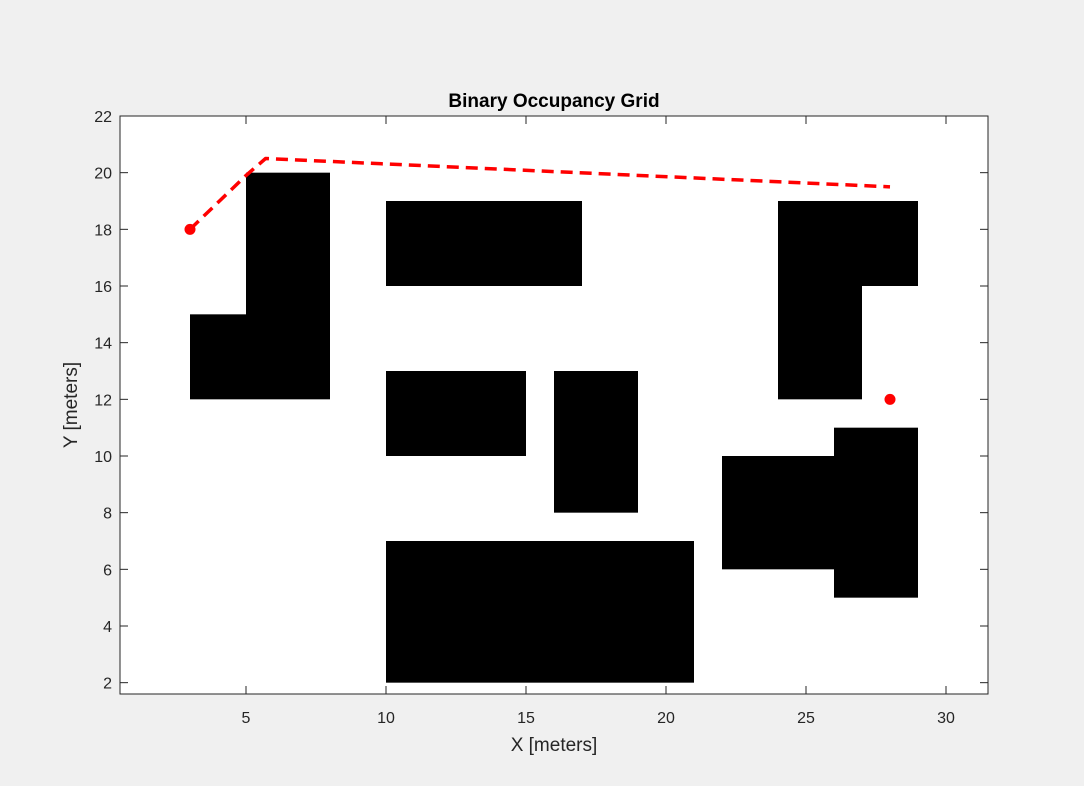 The width and height of the screenshot is (1084, 786). Describe the element at coordinates (806, 718) in the screenshot. I see `x-tick-label: 25` at that location.